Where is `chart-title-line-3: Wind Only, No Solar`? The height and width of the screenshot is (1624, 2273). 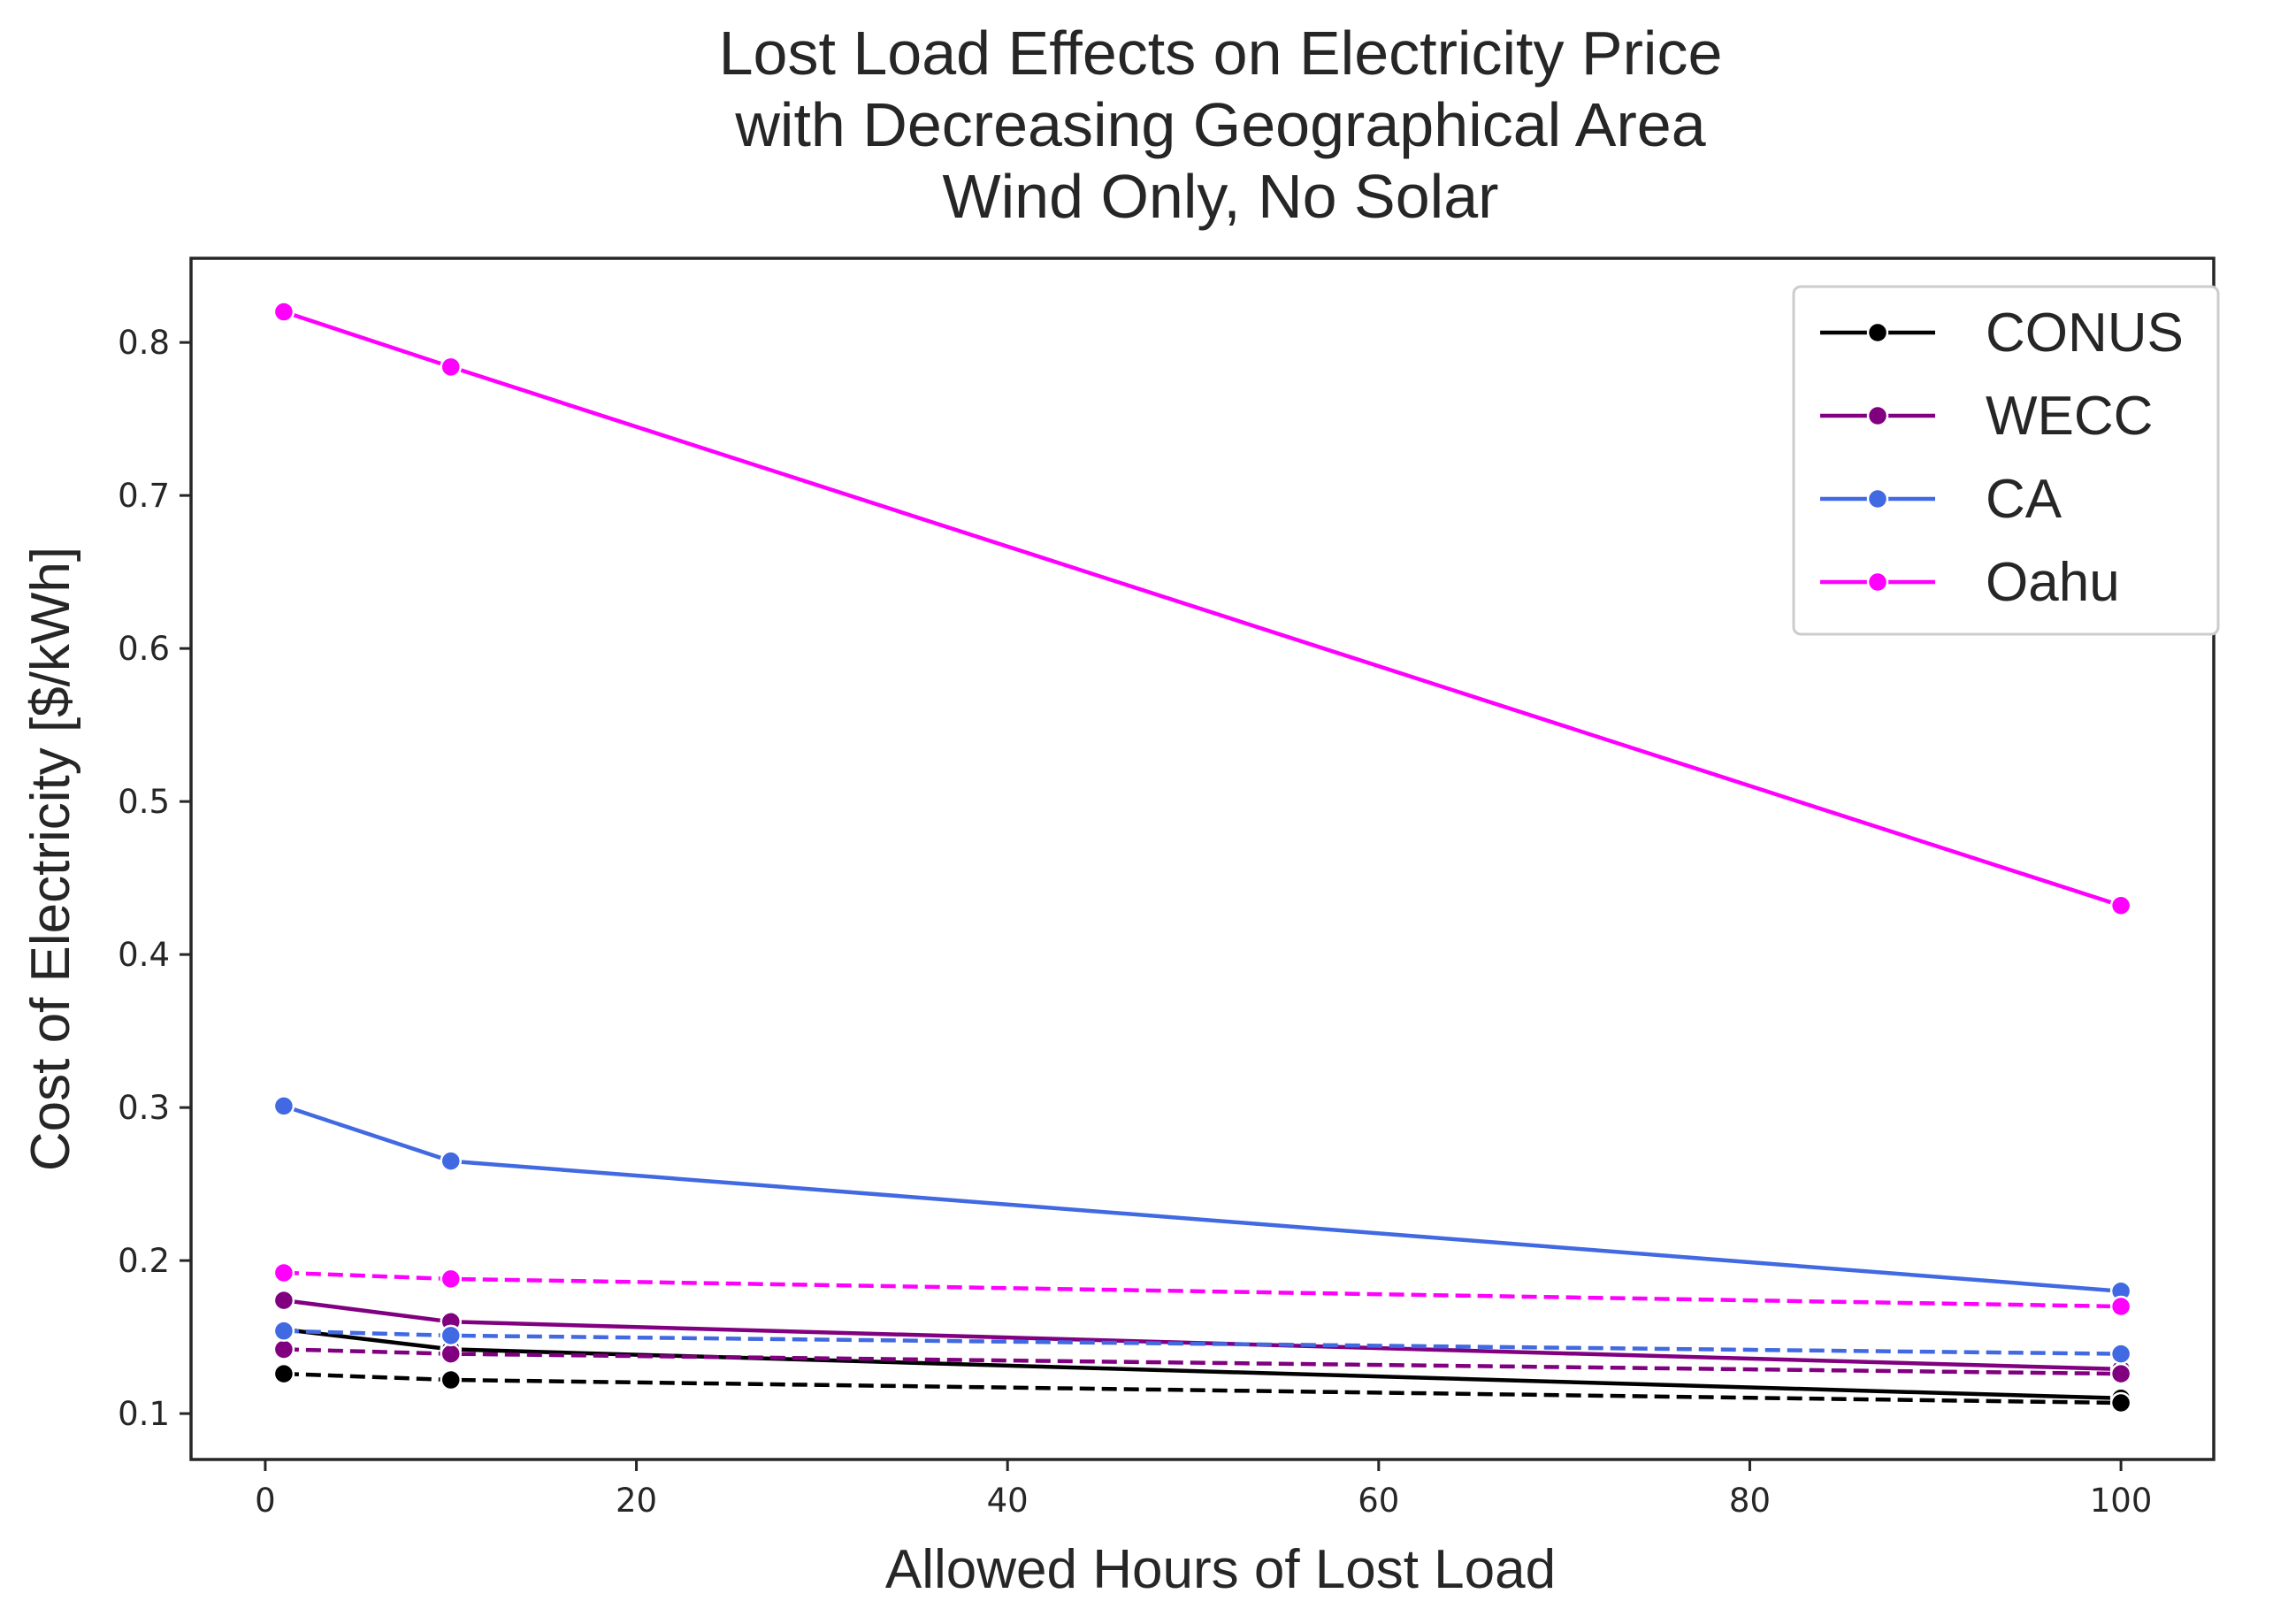
chart-title-line-3: Wind Only, No Solar is located at coordinates (1221, 196).